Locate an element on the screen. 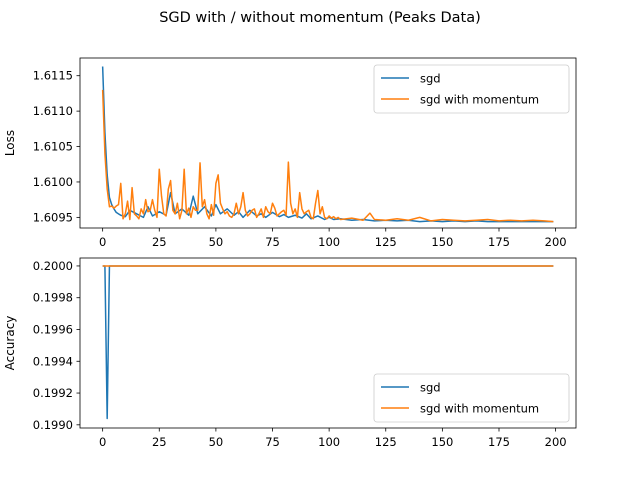 The image size is (640, 480). y-tick-label: 1.6115 is located at coordinates (53, 76).